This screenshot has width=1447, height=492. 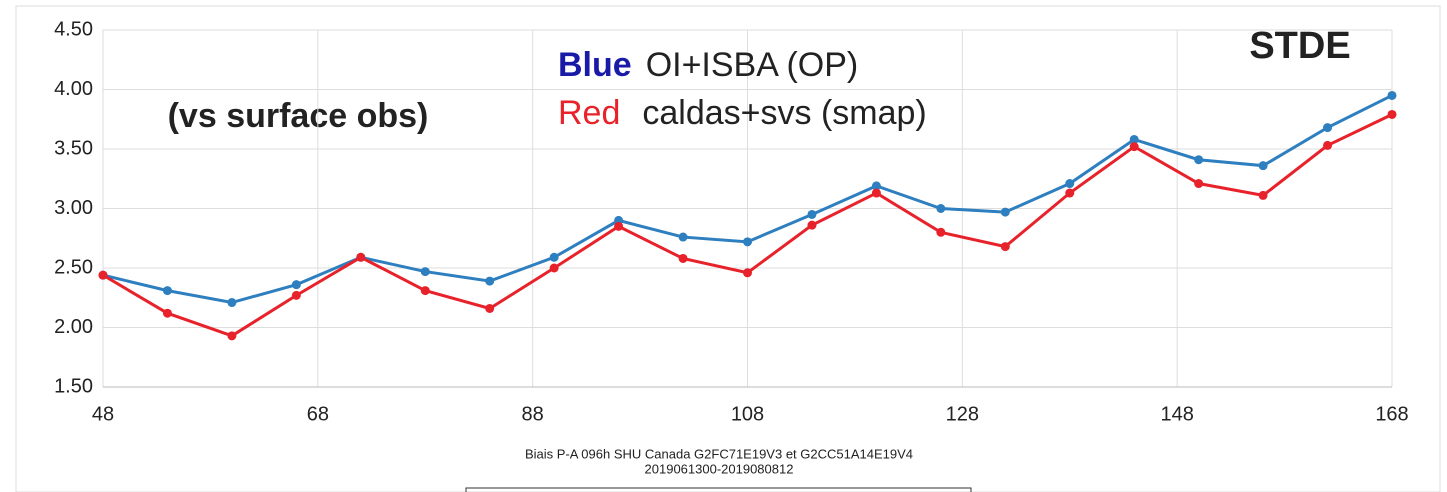 I want to click on x-tick-label: 148, so click(x=1176, y=414).